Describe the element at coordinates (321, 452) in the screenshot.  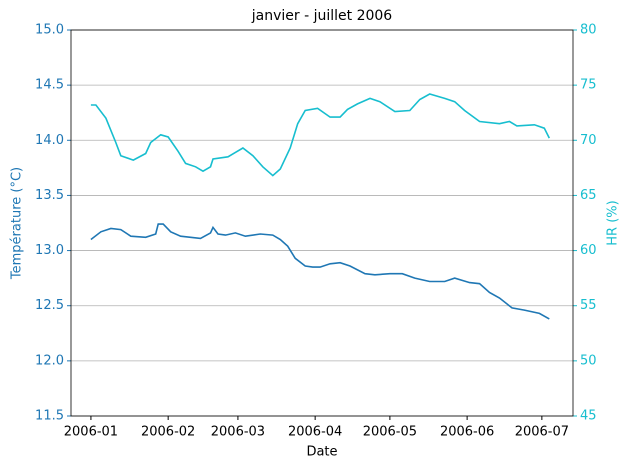
I see `x-axis-label: Date` at that location.